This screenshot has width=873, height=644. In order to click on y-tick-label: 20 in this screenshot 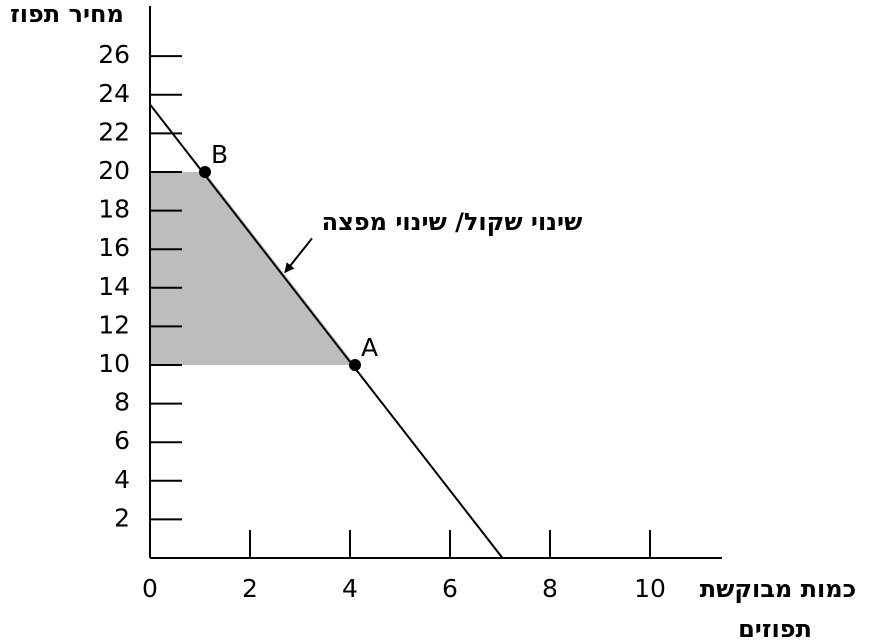, I will do `click(114, 170)`.